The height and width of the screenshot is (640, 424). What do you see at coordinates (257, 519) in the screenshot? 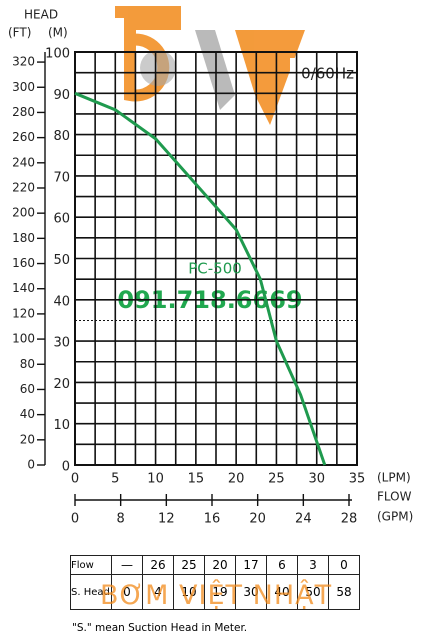
I see `gpm-tick-label: 20` at bounding box center [257, 519].